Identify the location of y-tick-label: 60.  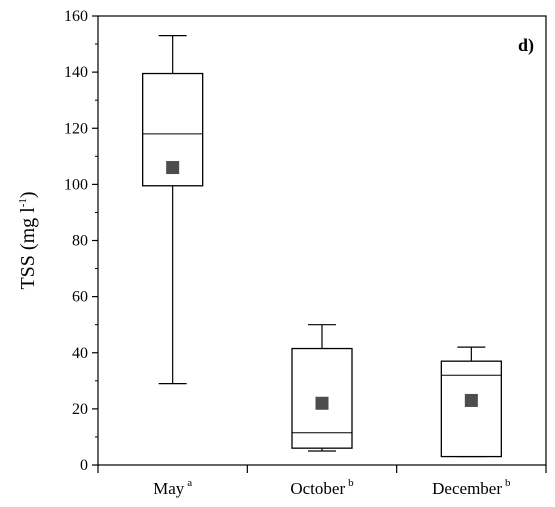
(80, 297).